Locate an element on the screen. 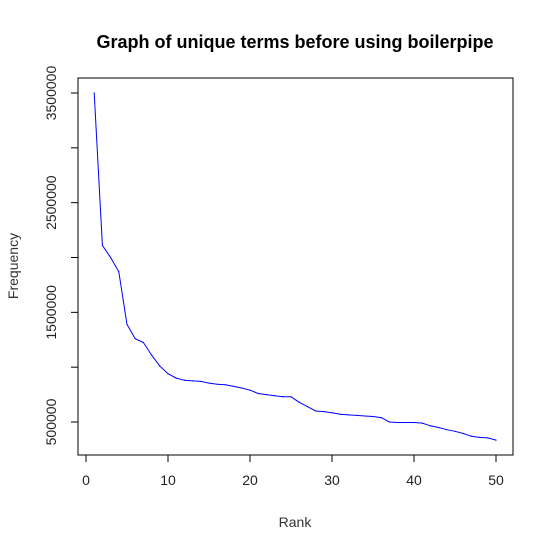  x-tick-label: 10 is located at coordinates (168, 480).